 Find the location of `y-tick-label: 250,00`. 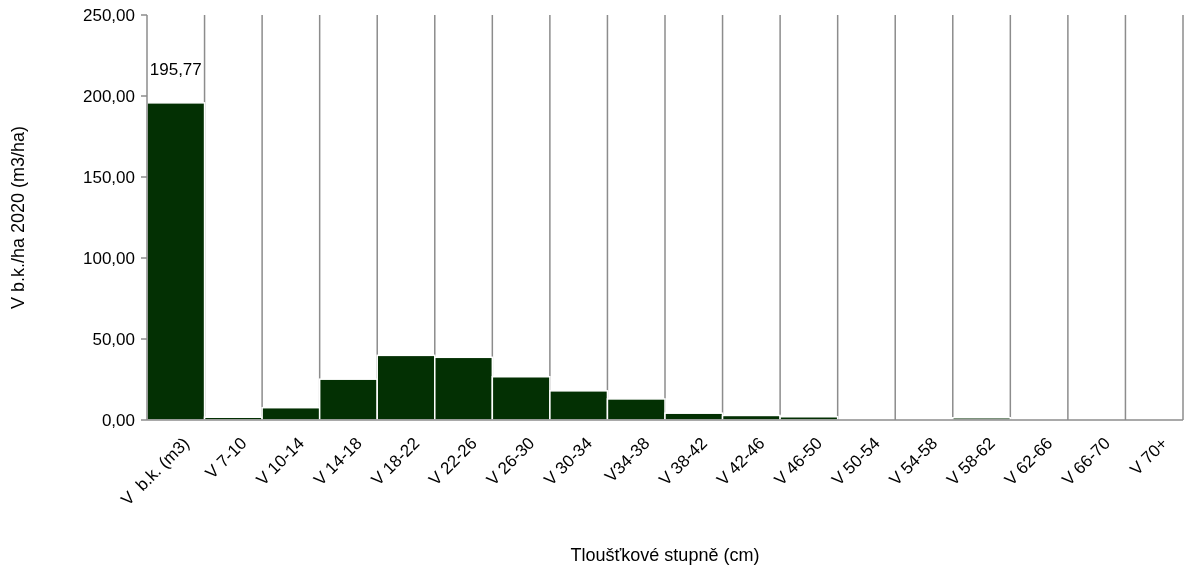

y-tick-label: 250,00 is located at coordinates (109, 15).